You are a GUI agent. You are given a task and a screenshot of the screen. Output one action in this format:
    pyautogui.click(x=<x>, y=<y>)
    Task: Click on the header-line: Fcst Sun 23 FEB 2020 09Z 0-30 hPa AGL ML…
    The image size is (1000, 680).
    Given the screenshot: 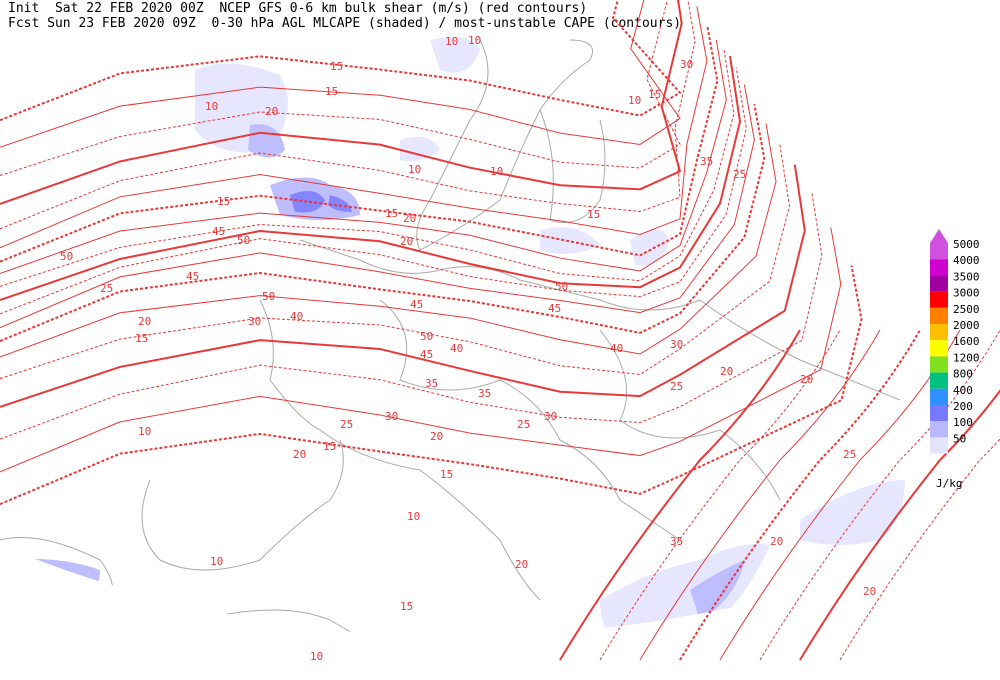 What is the action you would take?
    pyautogui.click(x=345, y=23)
    